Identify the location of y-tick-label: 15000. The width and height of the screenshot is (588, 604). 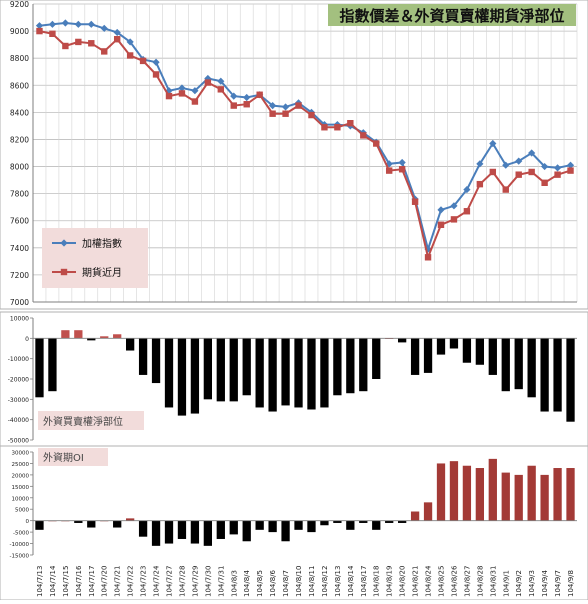
(21, 488).